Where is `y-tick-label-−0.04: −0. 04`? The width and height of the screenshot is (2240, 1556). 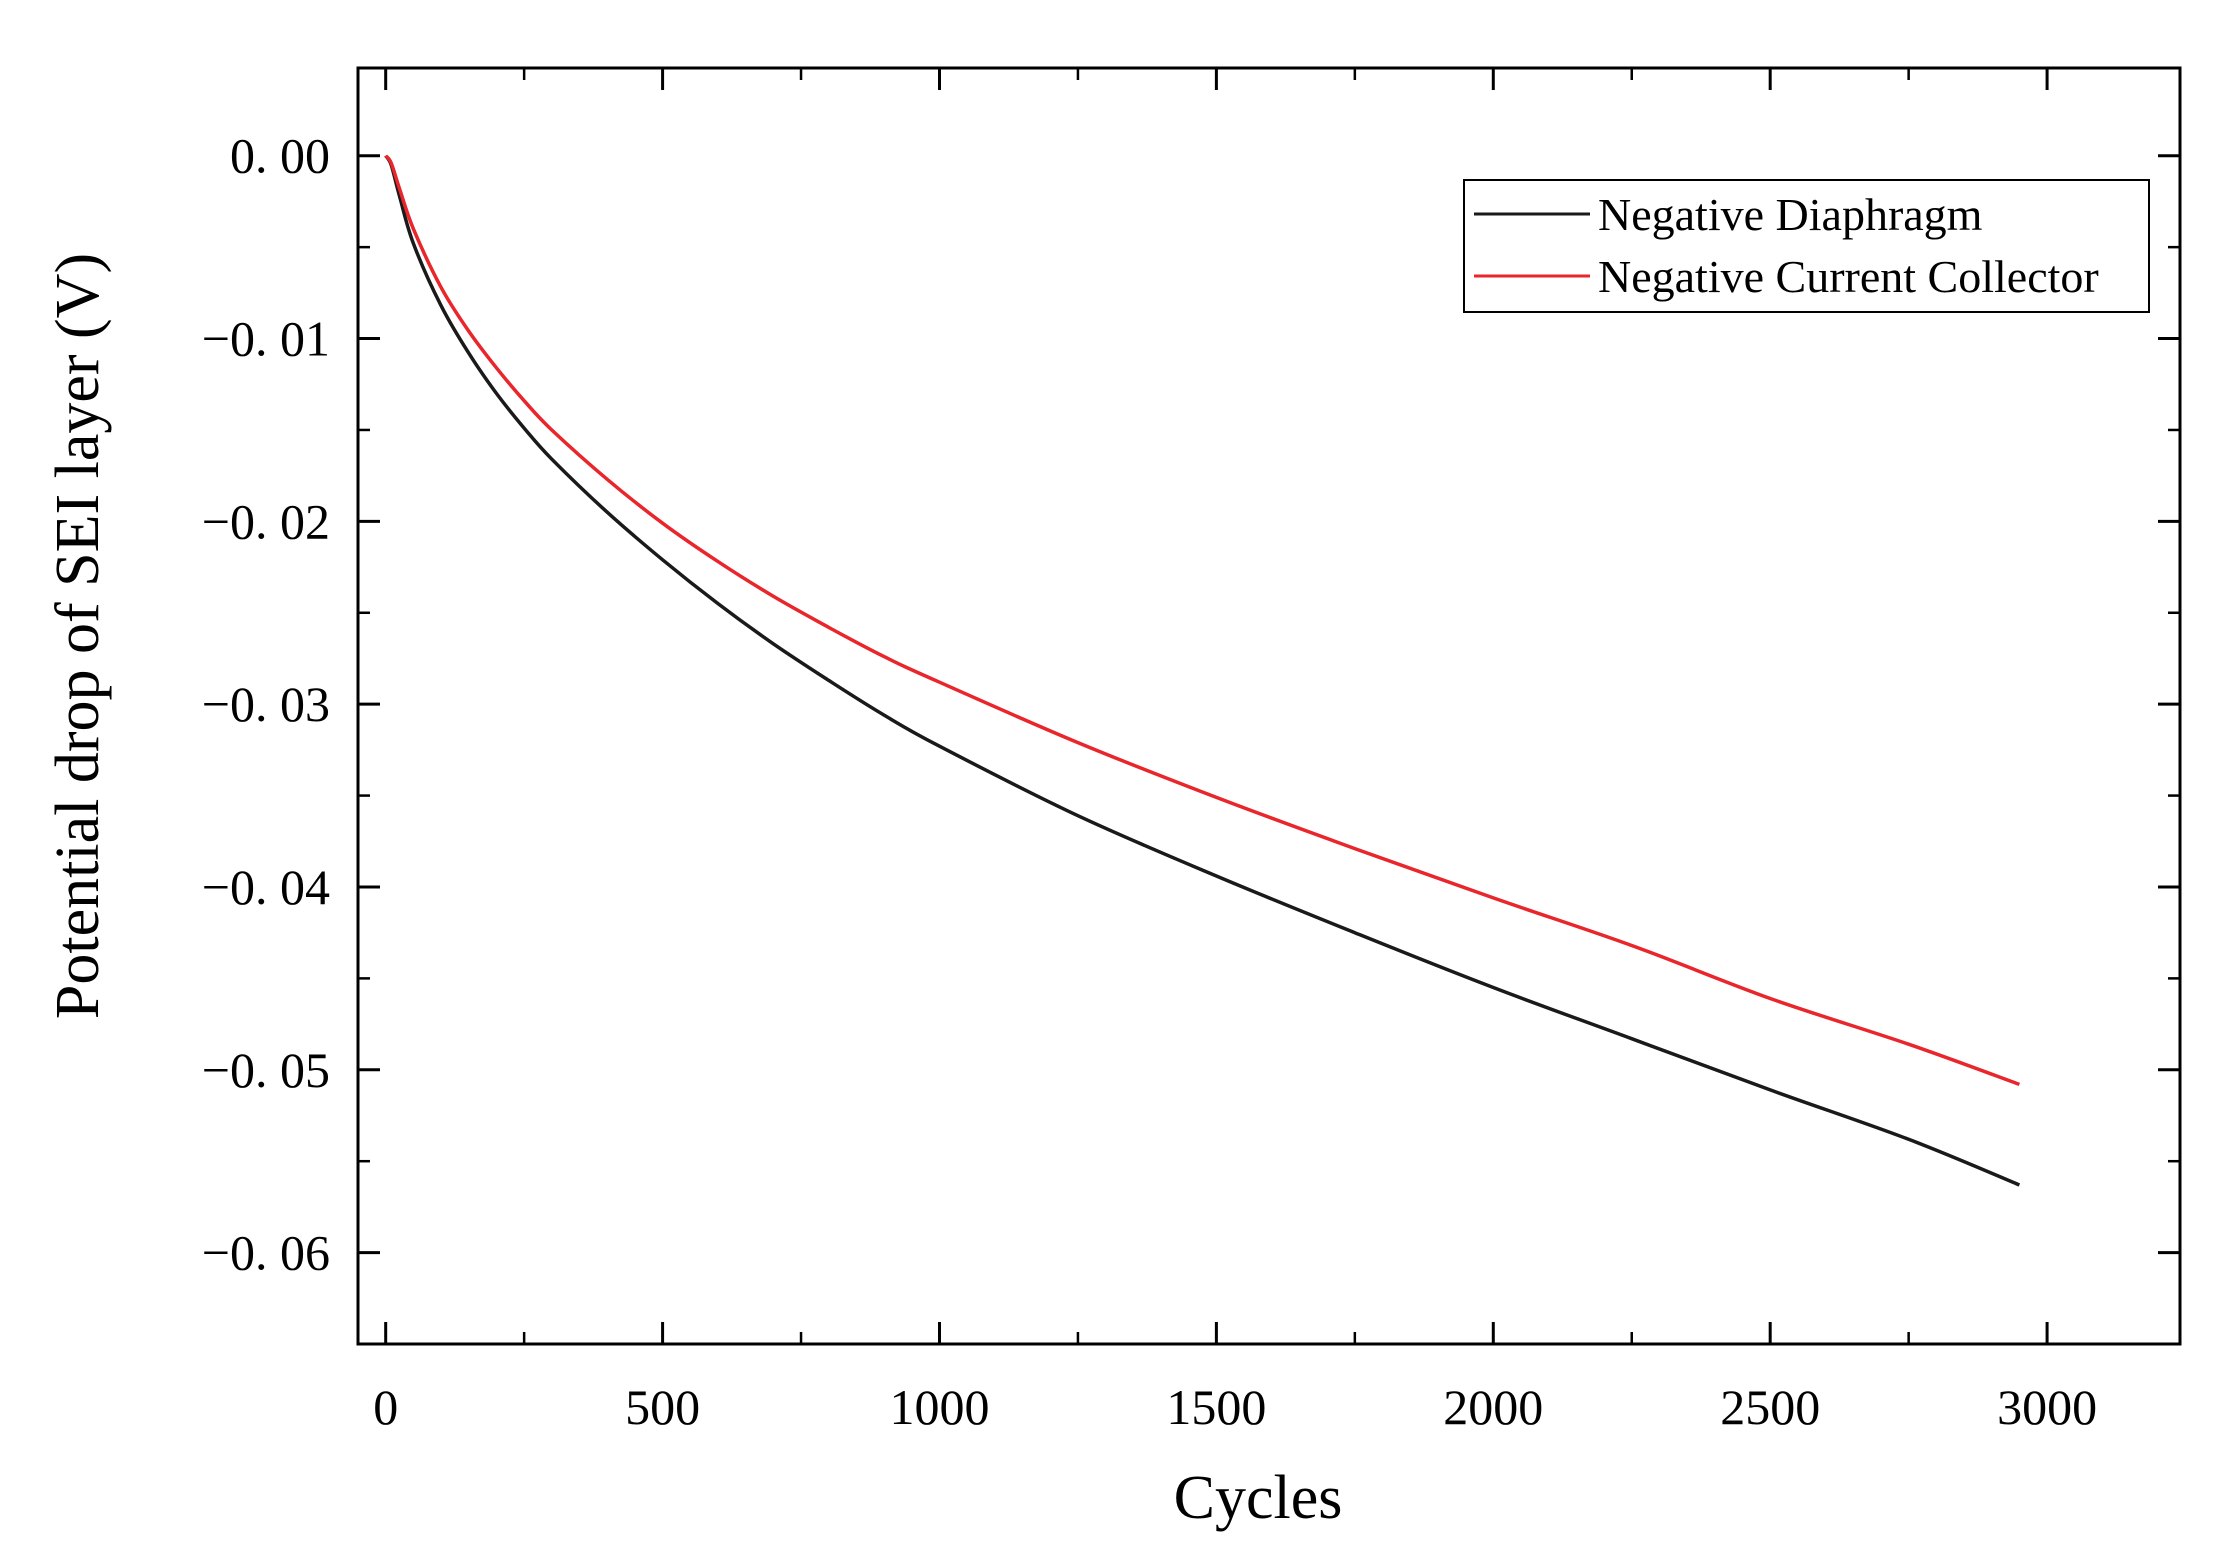
y-tick-label-−0.04: −0. 04 is located at coordinates (266, 887).